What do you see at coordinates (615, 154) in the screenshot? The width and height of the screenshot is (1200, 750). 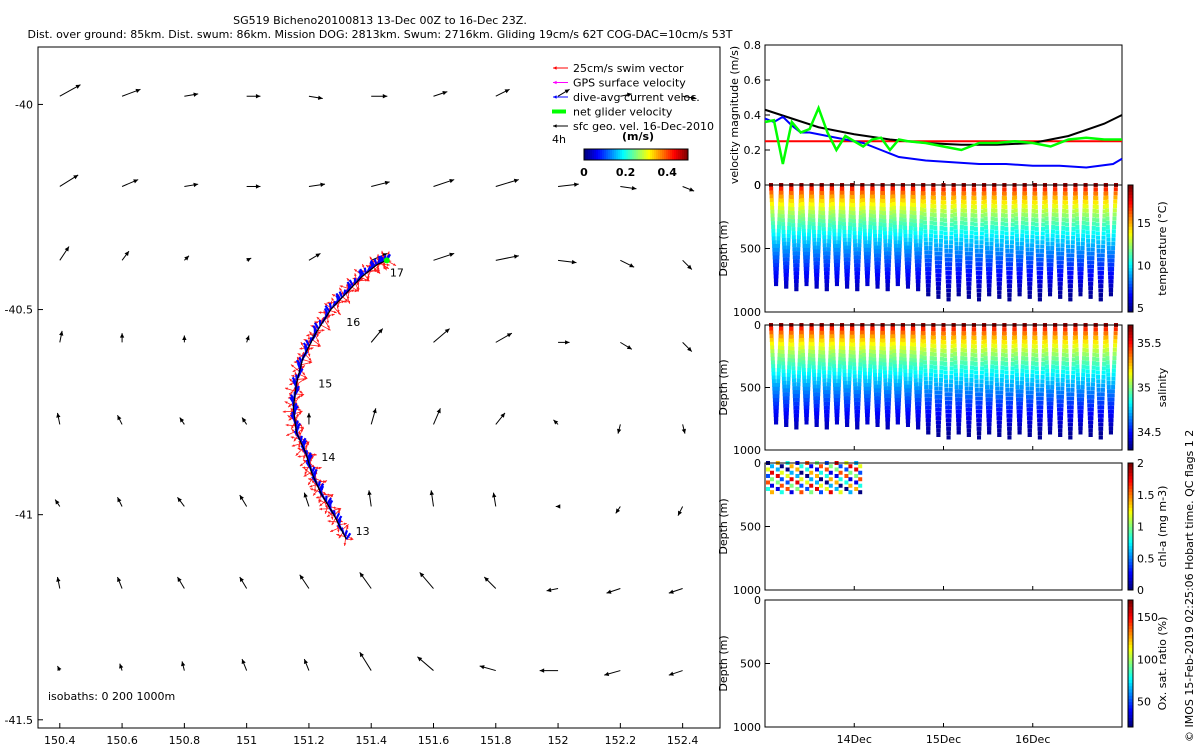 I see `colorbar-cell` at bounding box center [615, 154].